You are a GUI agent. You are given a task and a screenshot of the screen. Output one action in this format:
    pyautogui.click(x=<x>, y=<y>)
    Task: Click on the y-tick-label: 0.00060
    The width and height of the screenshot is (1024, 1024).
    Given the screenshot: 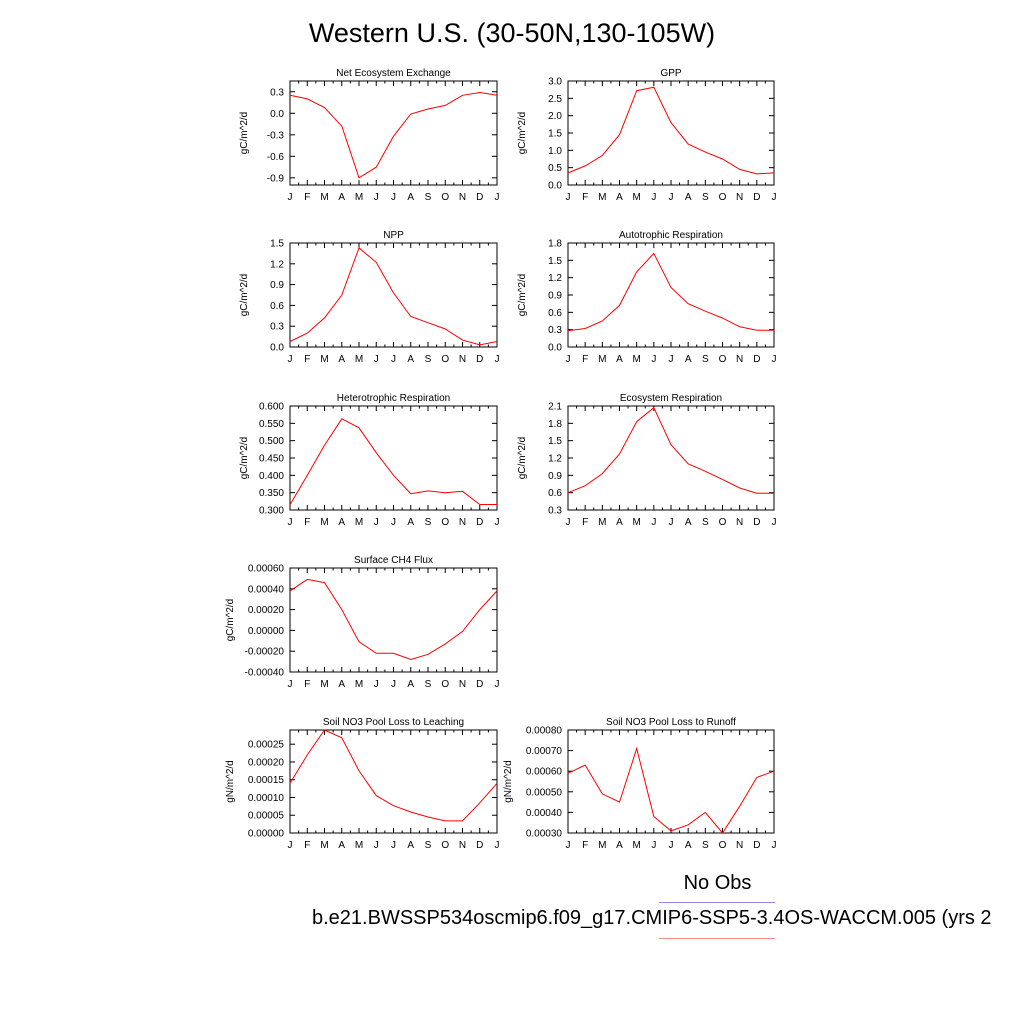 What is the action you would take?
    pyautogui.click(x=266, y=569)
    